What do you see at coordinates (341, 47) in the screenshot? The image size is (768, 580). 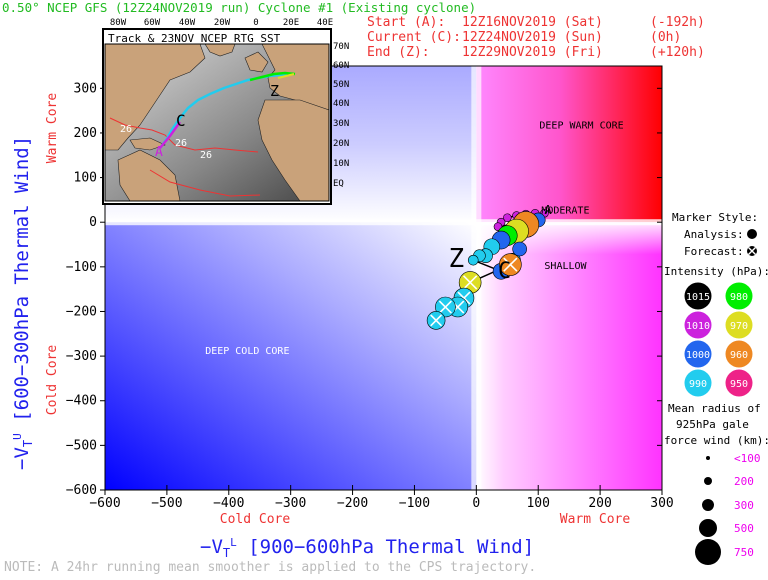 I see `inset-lat-label: 70N` at bounding box center [341, 47].